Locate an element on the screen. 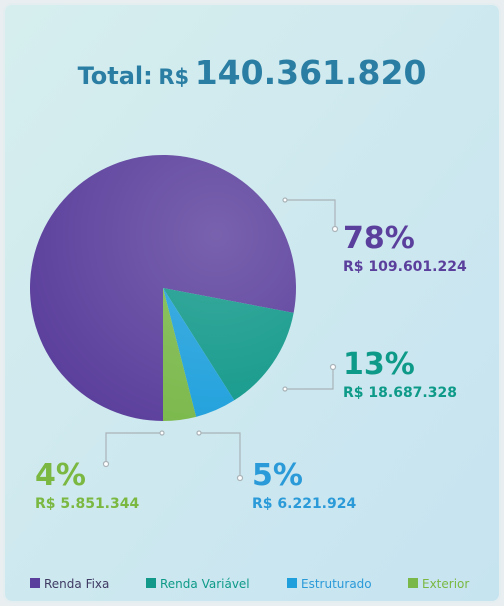 The image size is (504, 606). amount-label: R$ 18.687.328 is located at coordinates (400, 393).